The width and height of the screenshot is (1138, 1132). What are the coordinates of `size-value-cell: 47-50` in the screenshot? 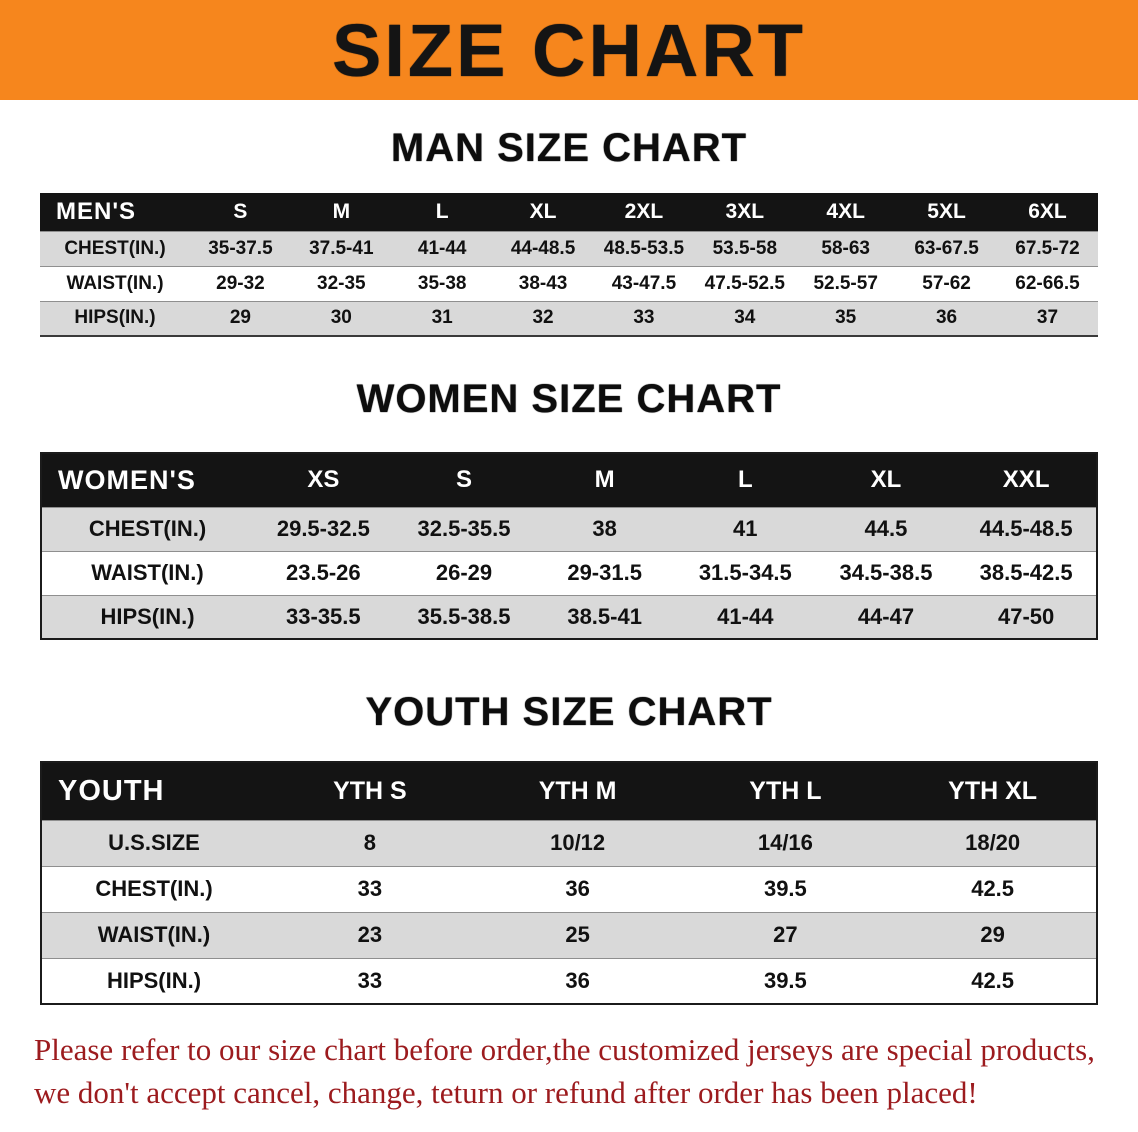 It's located at (1026, 616).